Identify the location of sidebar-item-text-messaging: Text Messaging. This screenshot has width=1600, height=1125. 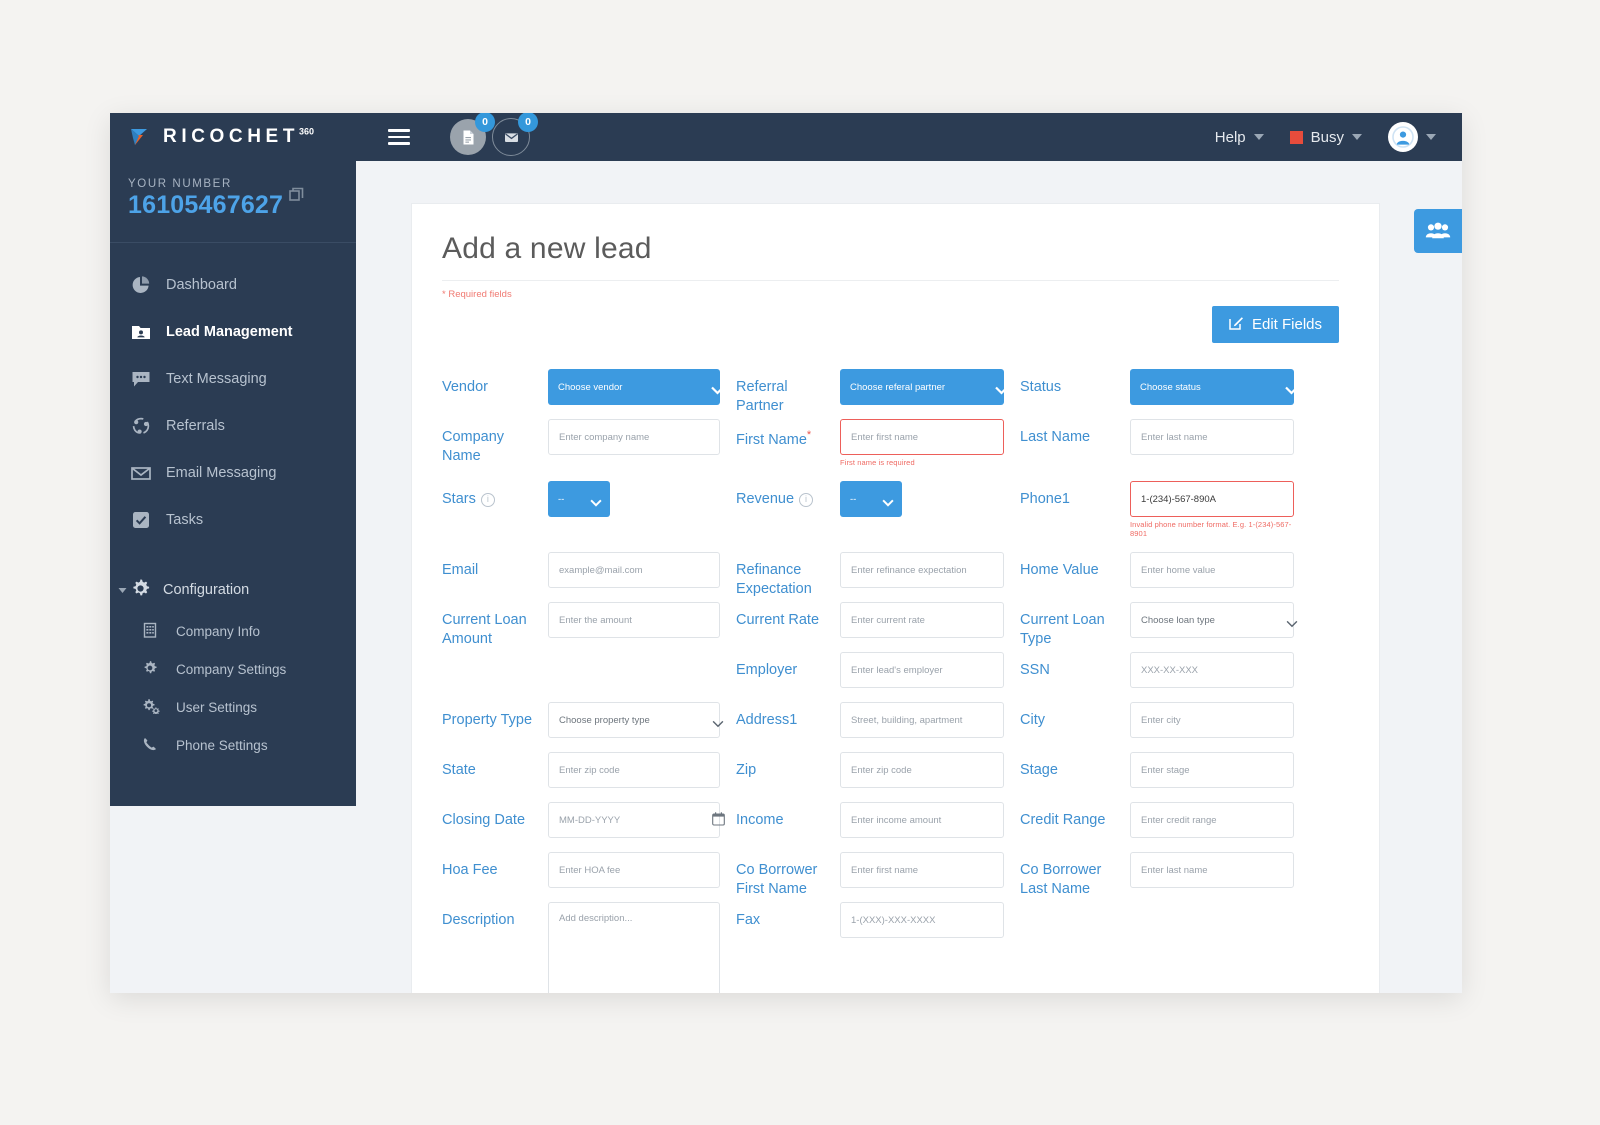
(233, 378).